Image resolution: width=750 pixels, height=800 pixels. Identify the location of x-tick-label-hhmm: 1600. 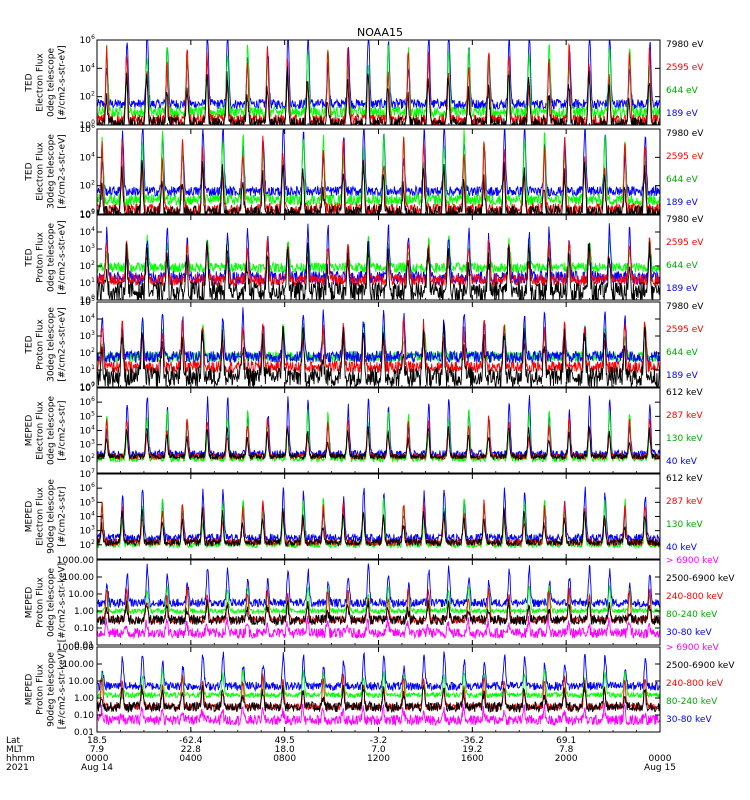
(472, 759).